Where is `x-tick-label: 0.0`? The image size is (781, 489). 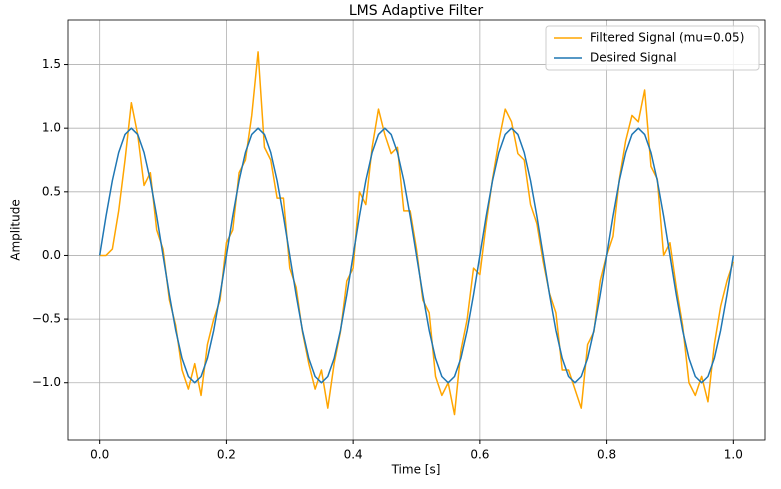 x-tick-label: 0.0 is located at coordinates (99, 455).